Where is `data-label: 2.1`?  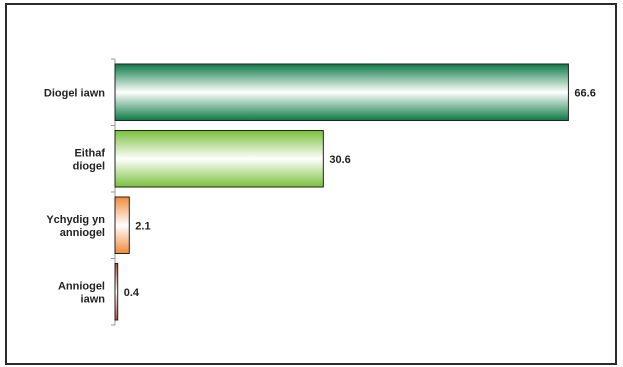 data-label: 2.1 is located at coordinates (142, 226).